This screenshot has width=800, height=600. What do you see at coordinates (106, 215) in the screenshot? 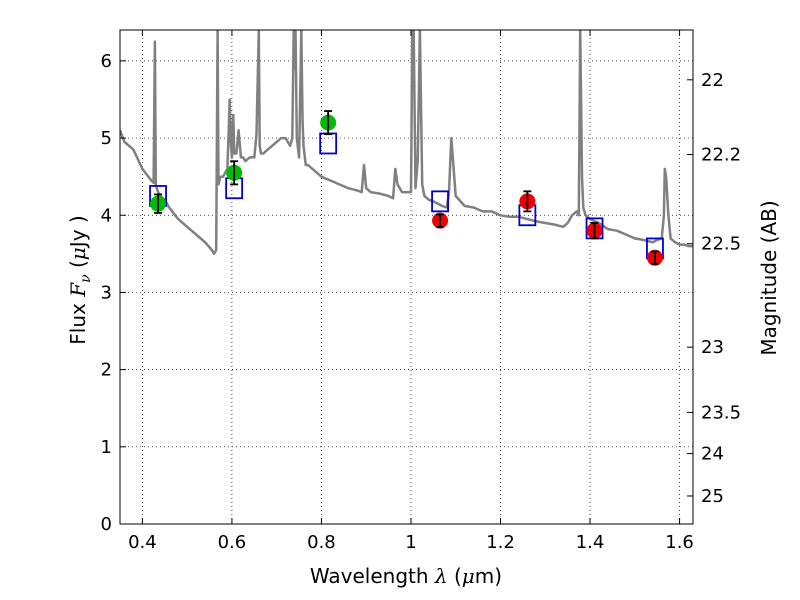
I see `y-tick-label: 4` at bounding box center [106, 215].